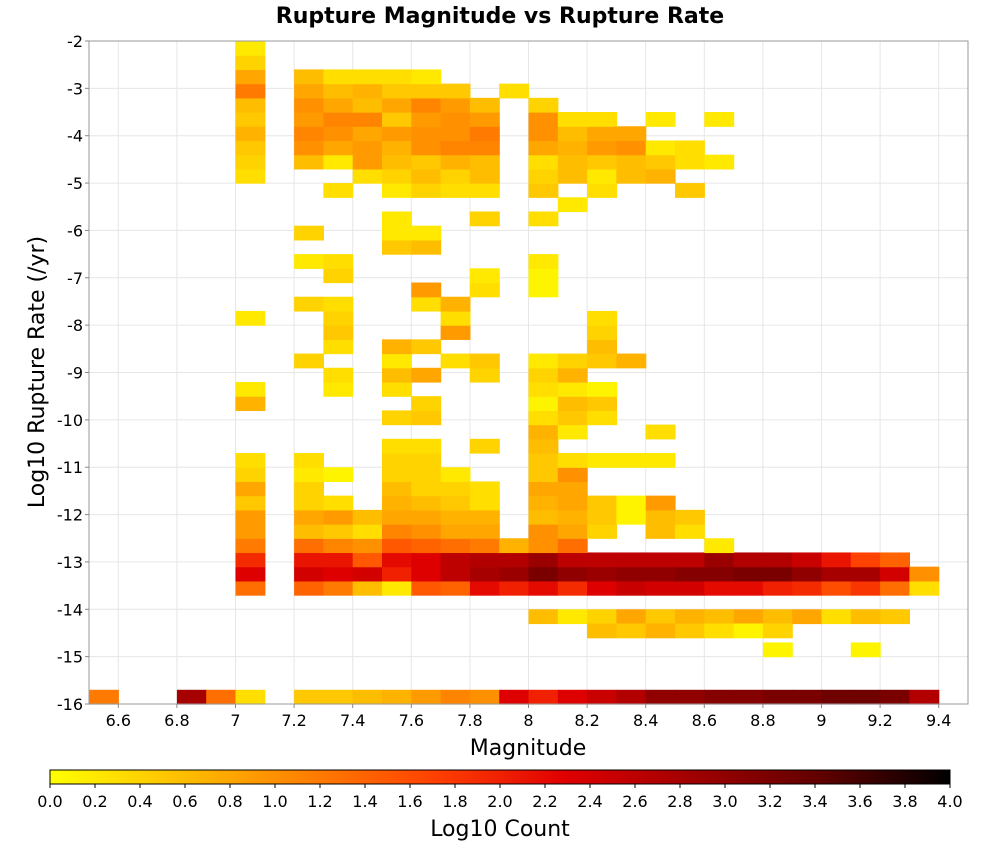 The image size is (1000, 850). Describe the element at coordinates (70, 467) in the screenshot. I see `y-tick-label: -11` at that location.